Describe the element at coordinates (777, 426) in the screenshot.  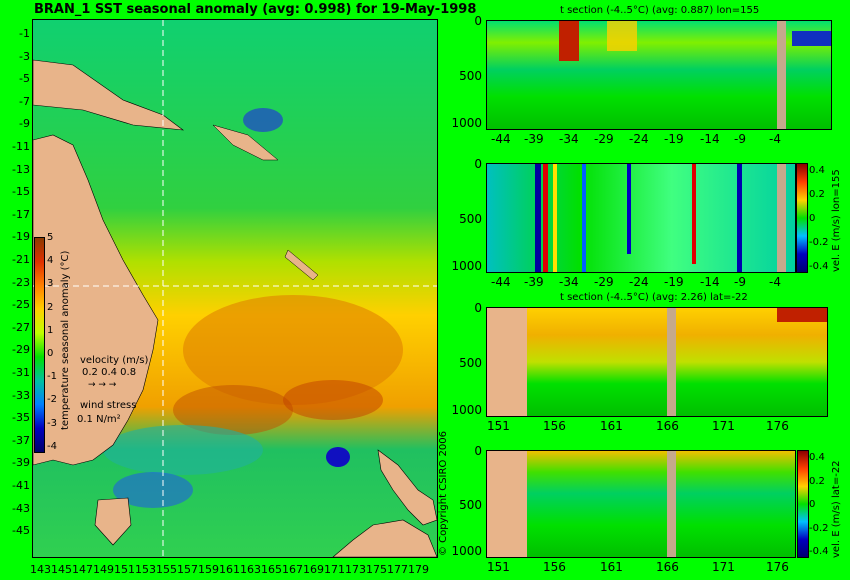
I see `section-3-x-tick: 176` at that location.